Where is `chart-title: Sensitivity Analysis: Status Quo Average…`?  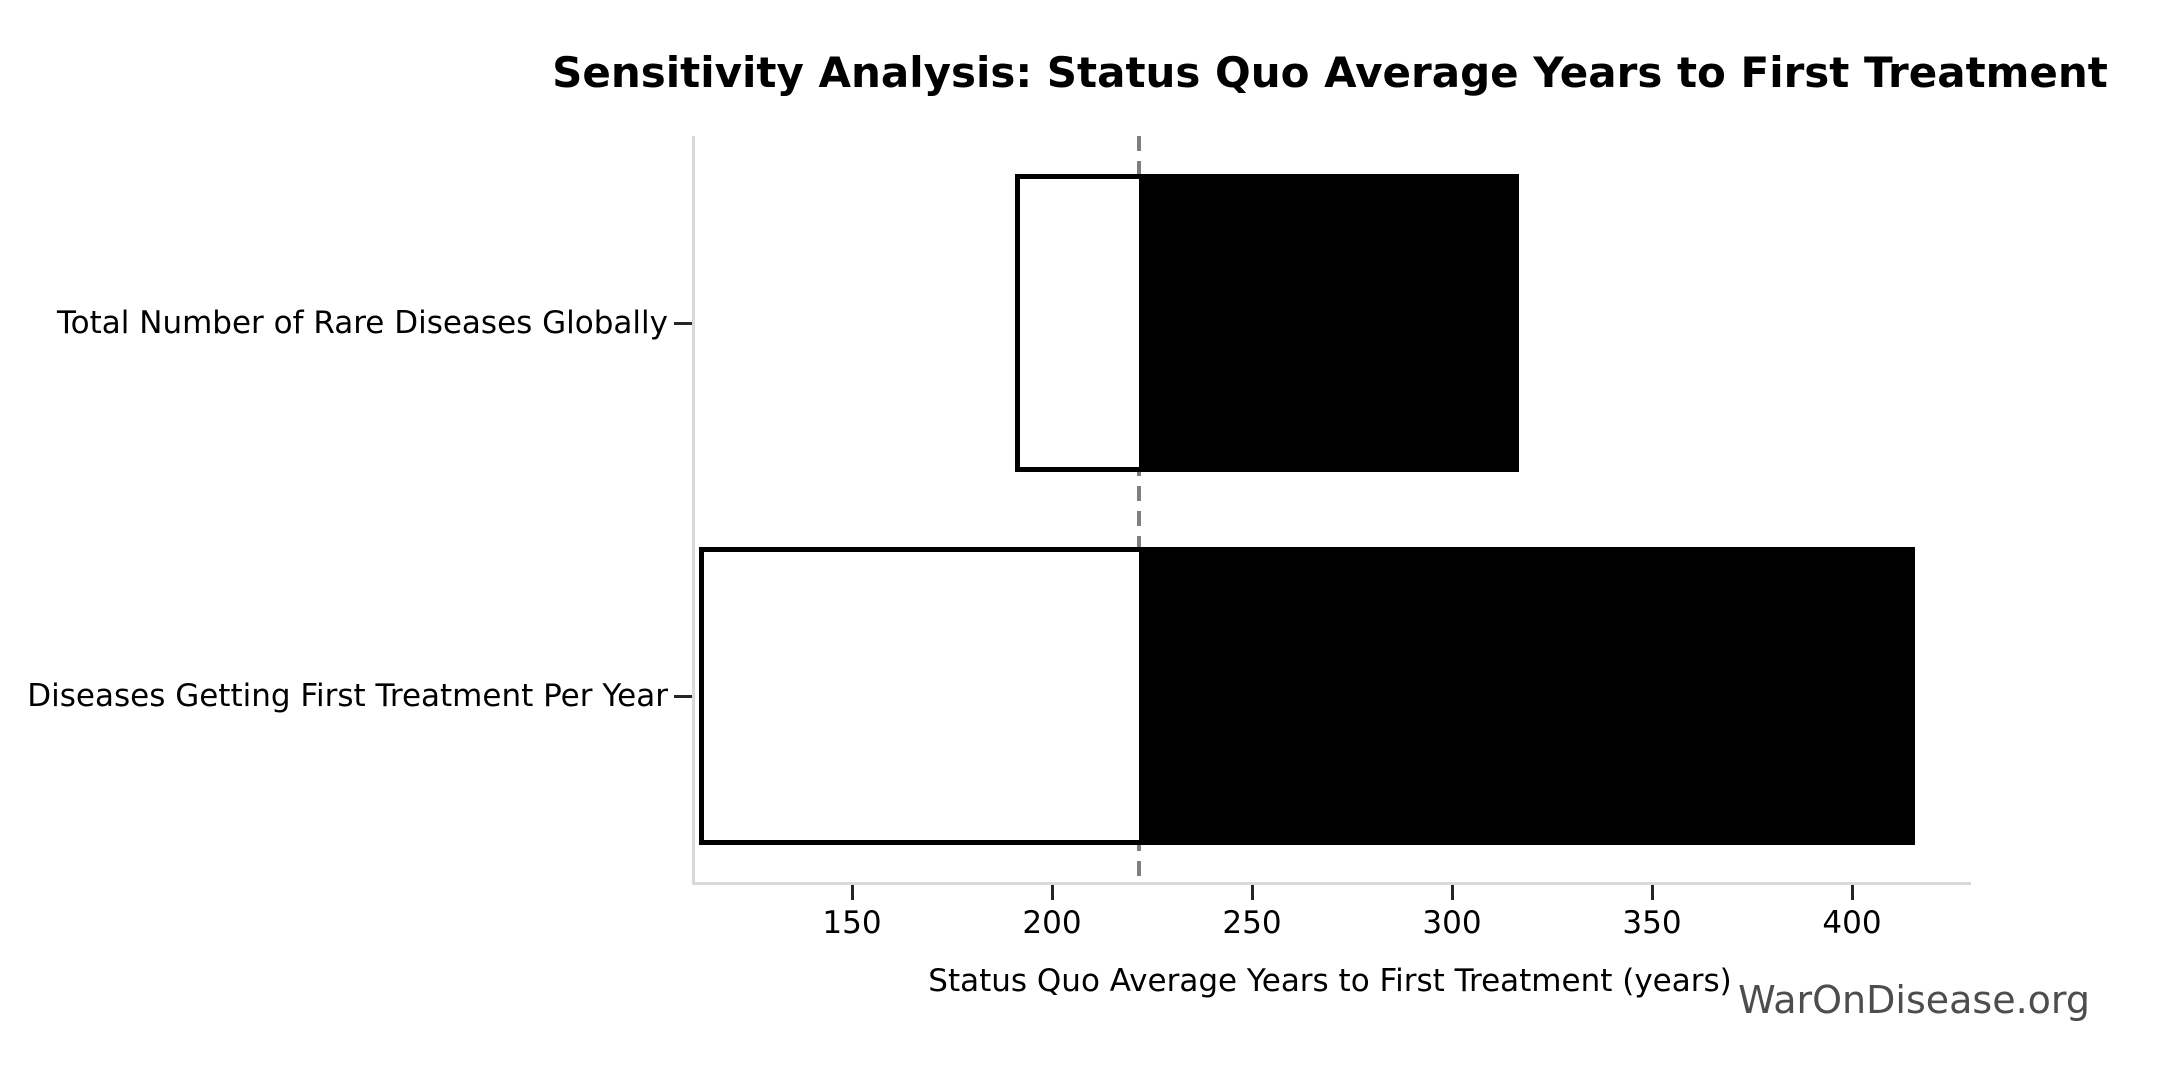
chart-title: Sensitivity Analysis: Status Quo Average… is located at coordinates (1330, 72).